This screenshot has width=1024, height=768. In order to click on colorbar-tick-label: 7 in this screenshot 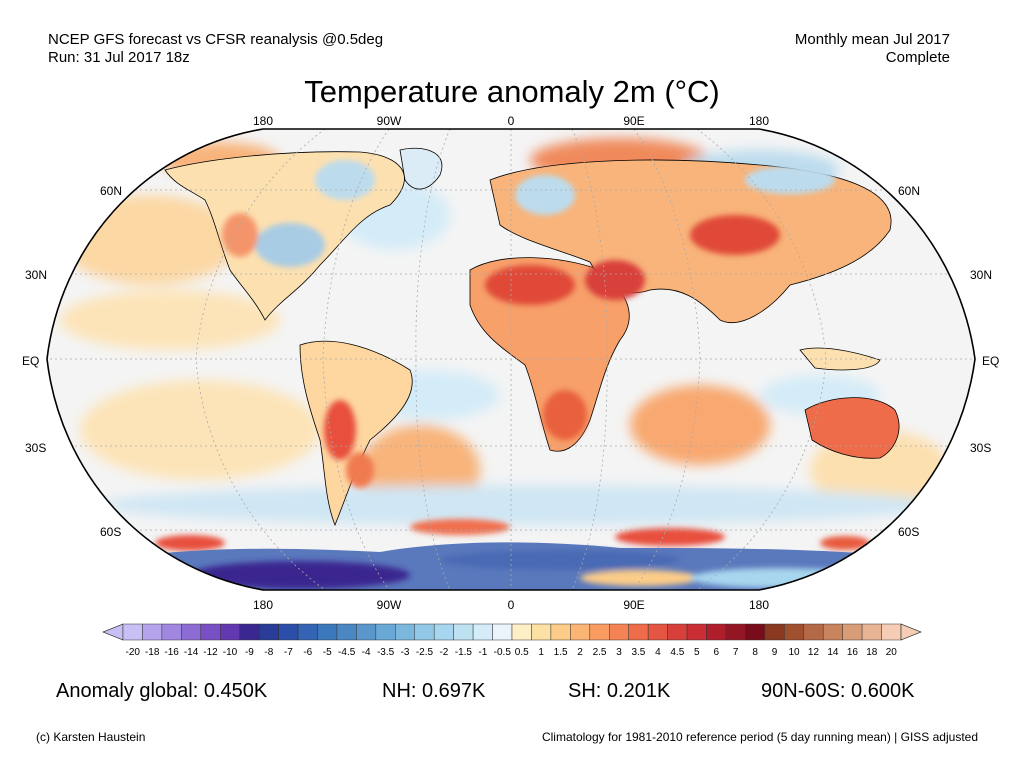, I will do `click(735, 652)`.